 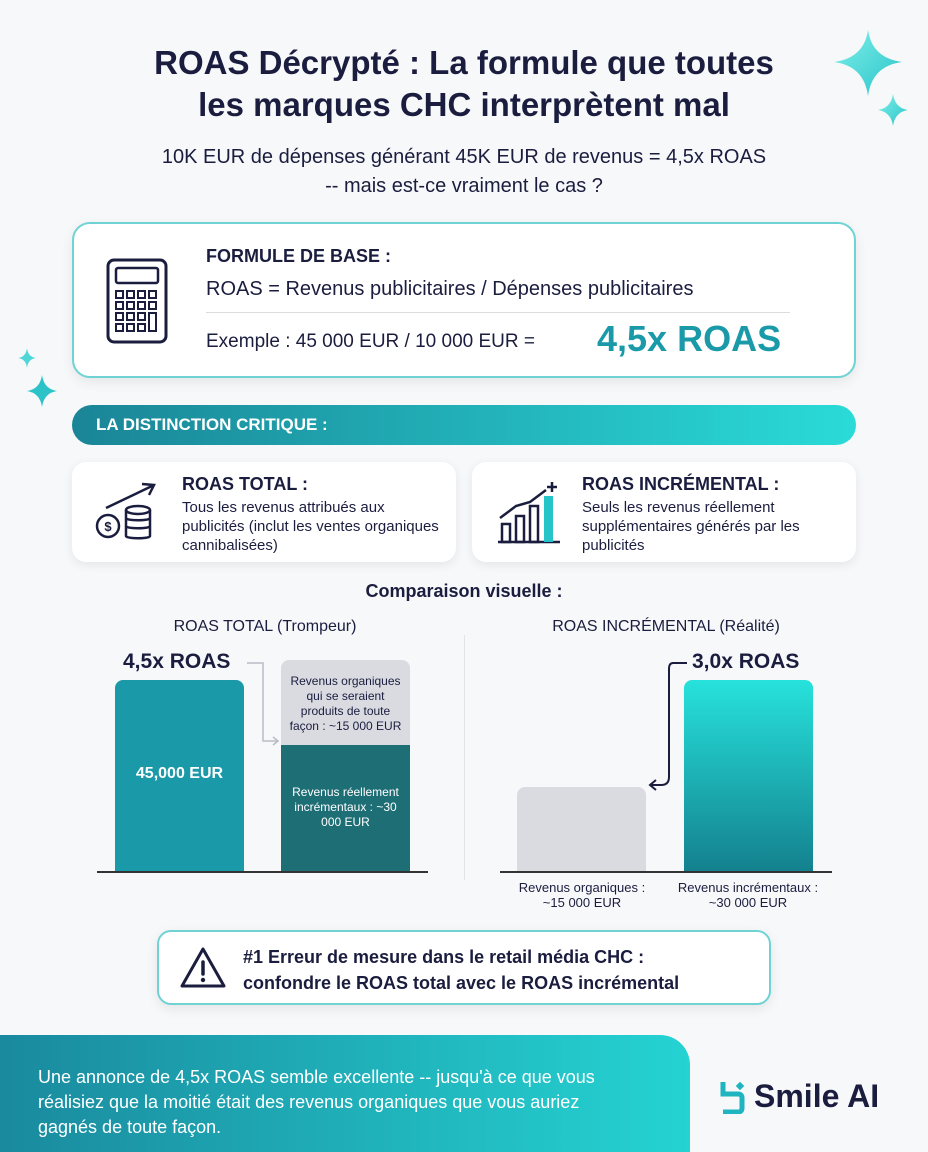 I want to click on bar-label: 45,000 EUR, so click(x=179, y=773).